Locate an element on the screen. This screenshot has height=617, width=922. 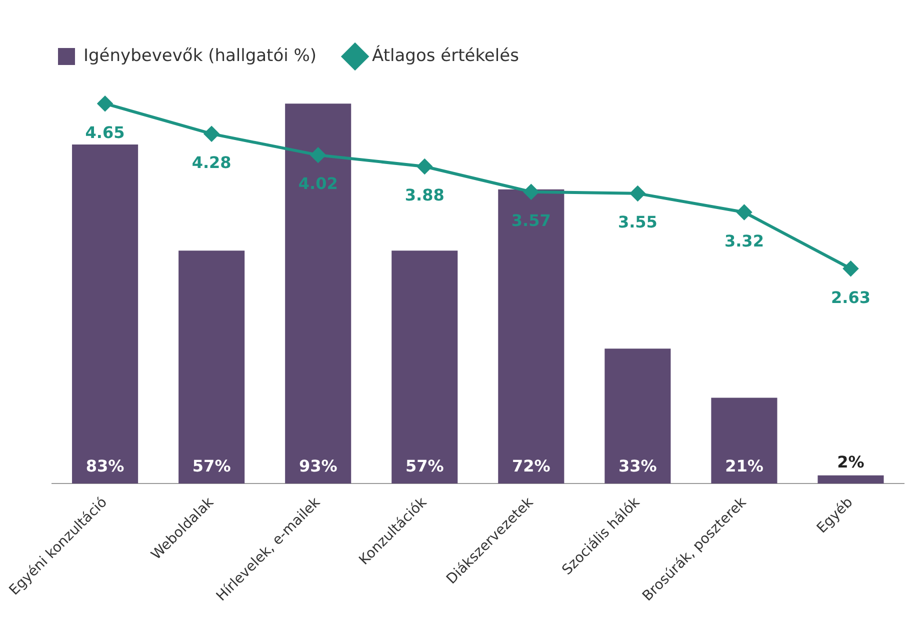
data-label: 2.63 is located at coordinates (850, 297).